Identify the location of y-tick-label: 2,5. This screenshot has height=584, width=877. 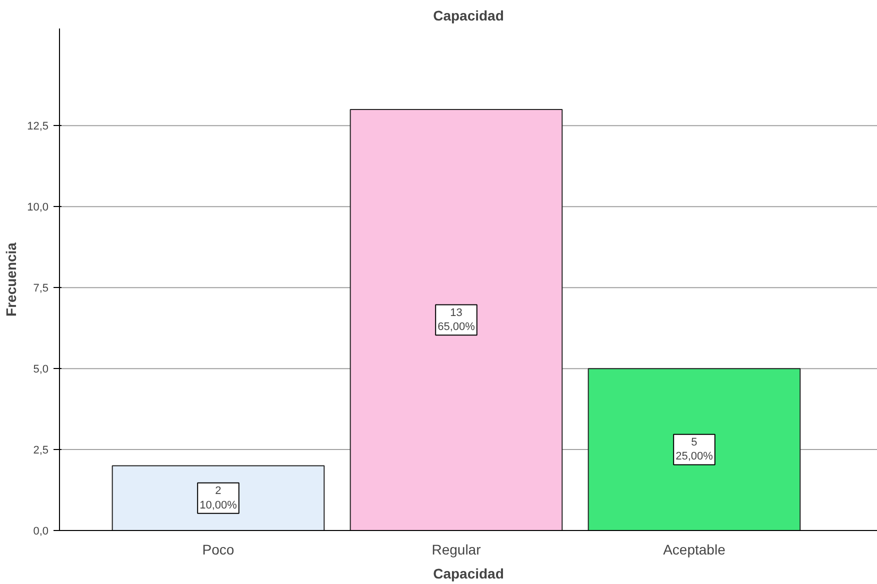
(41, 450).